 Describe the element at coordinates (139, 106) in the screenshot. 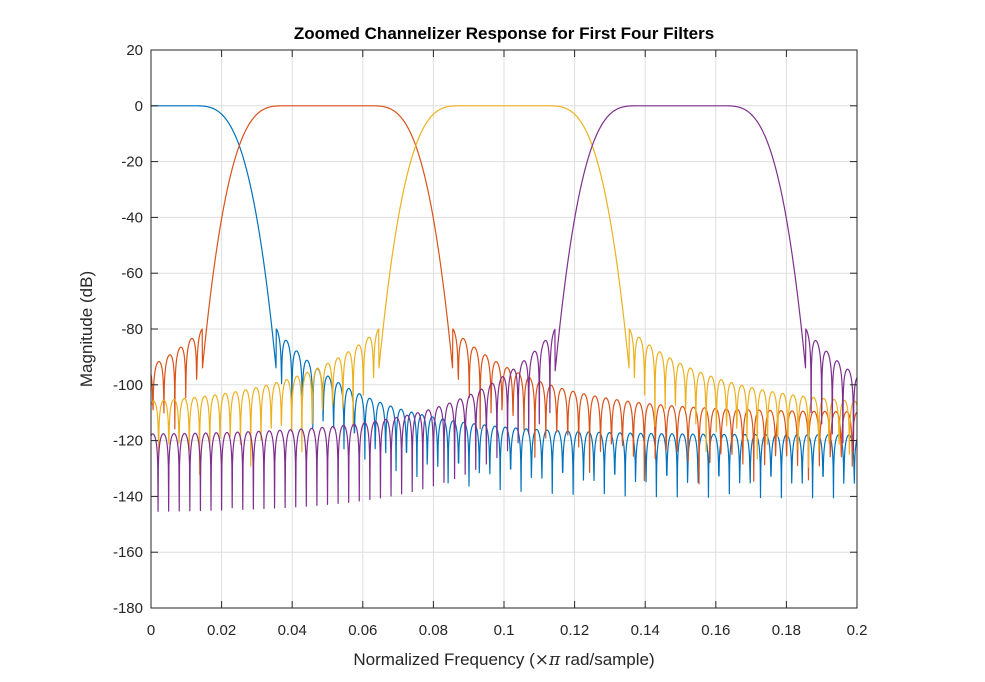

I see `y-tick-label: 0` at that location.